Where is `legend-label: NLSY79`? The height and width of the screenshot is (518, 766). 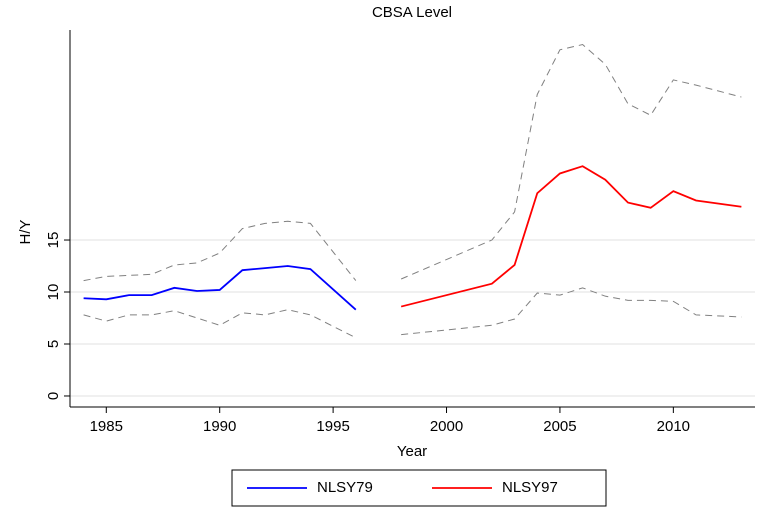 legend-label: NLSY79 is located at coordinates (345, 487).